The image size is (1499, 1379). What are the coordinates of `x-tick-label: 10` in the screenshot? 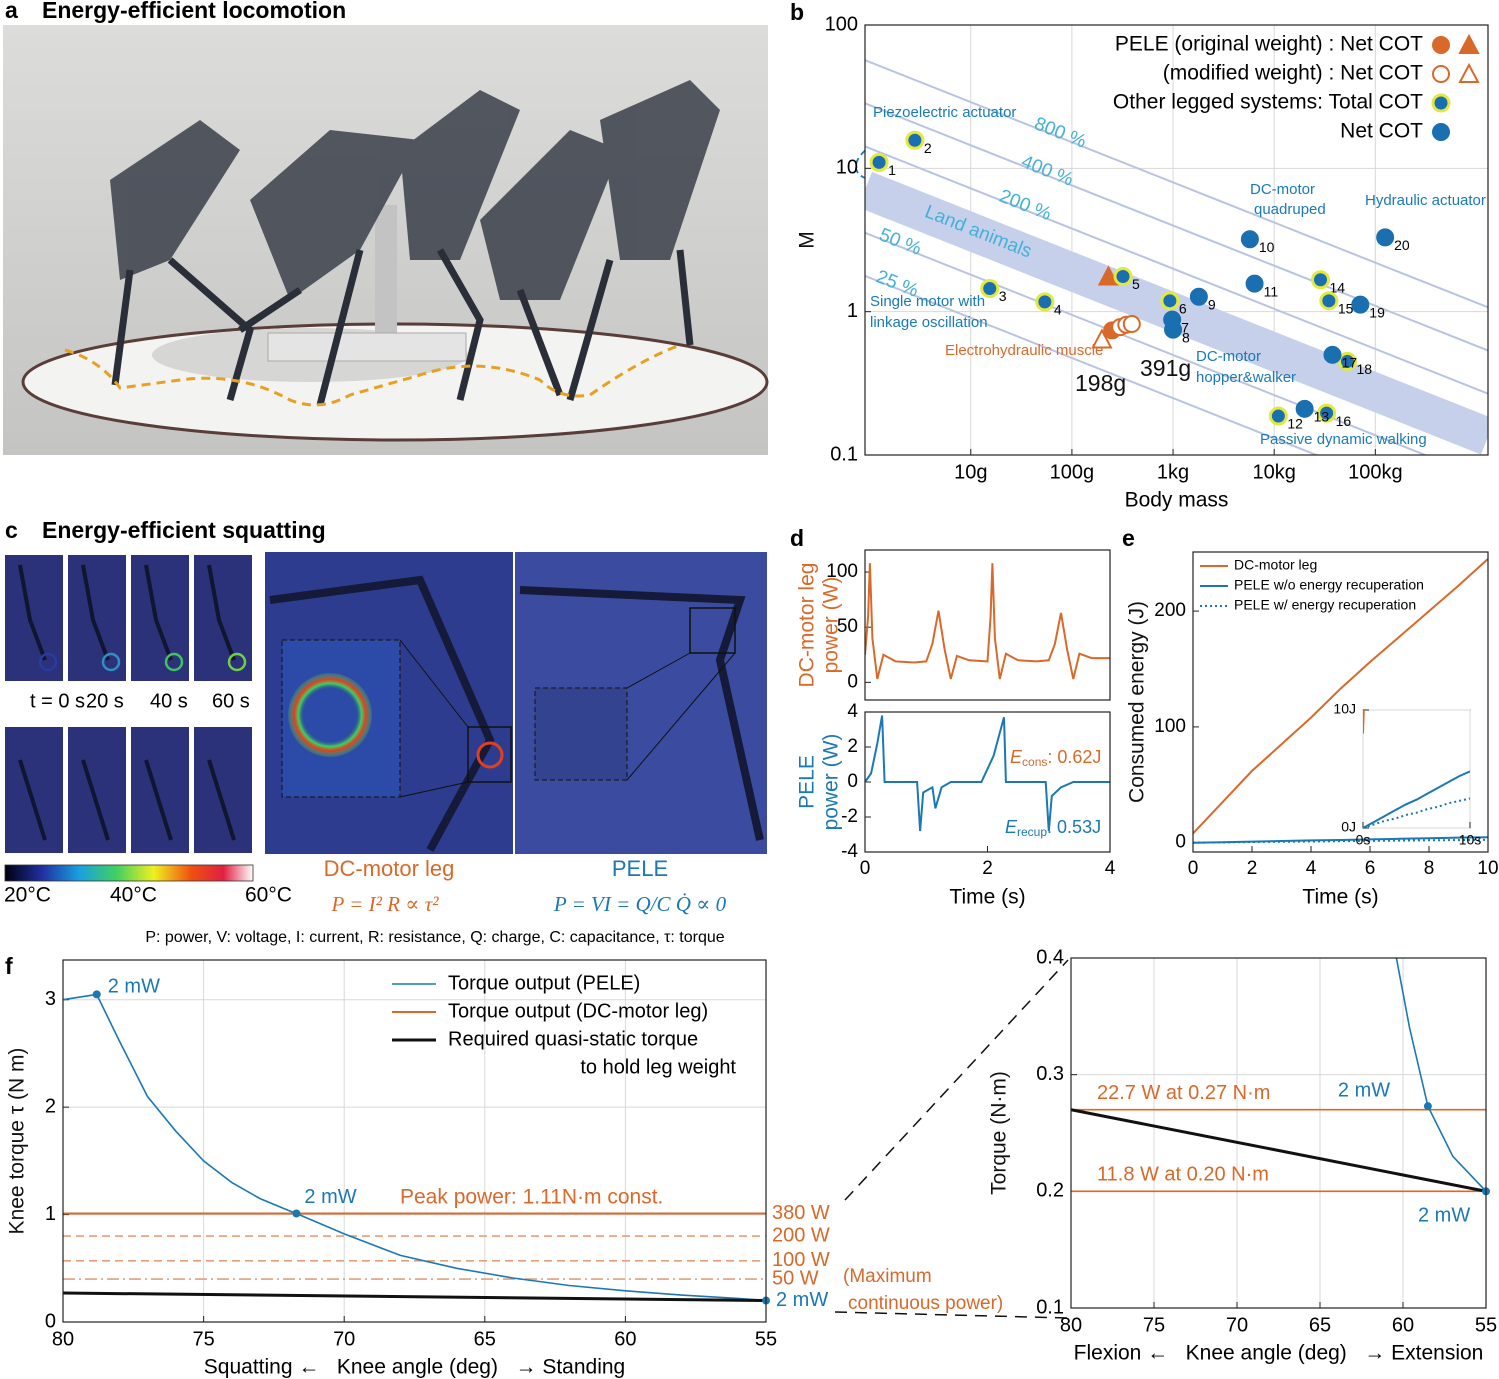 It's located at (1487, 868).